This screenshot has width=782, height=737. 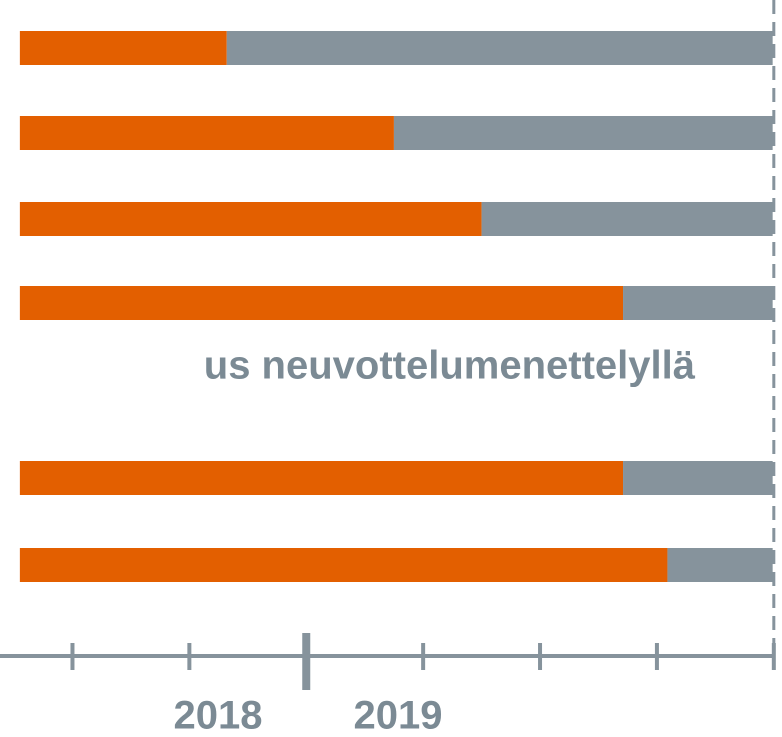 What do you see at coordinates (218, 715) in the screenshot?
I see `year-label: 2018` at bounding box center [218, 715].